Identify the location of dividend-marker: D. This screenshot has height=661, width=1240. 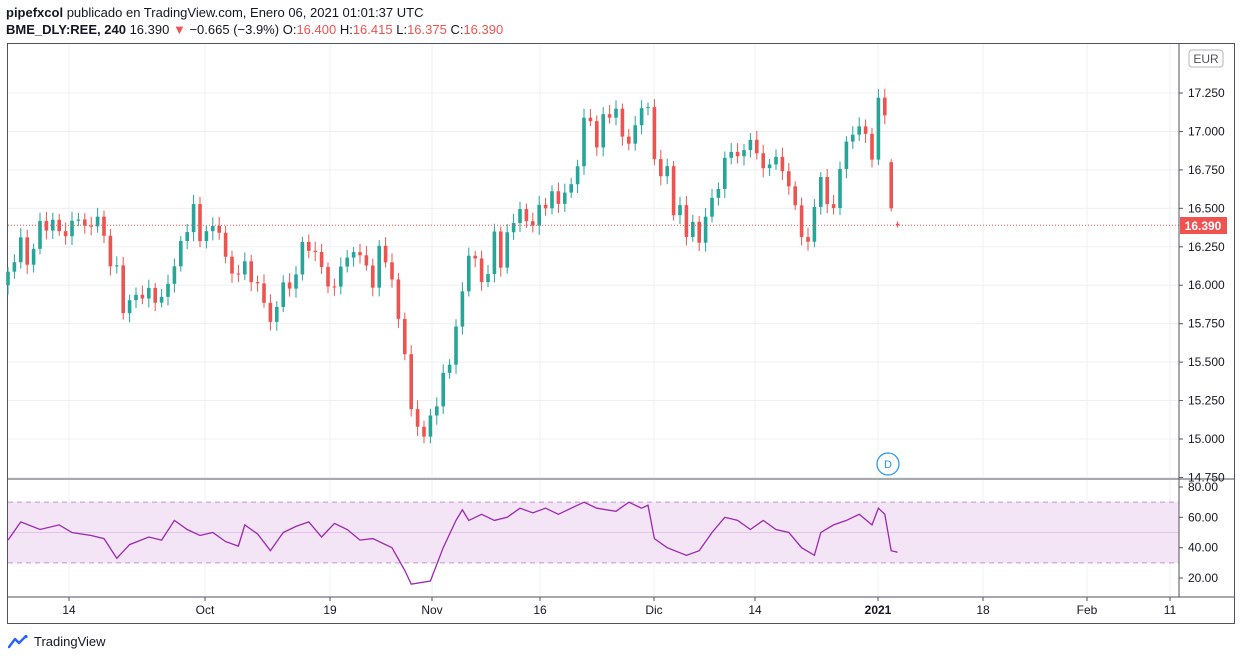
(888, 464).